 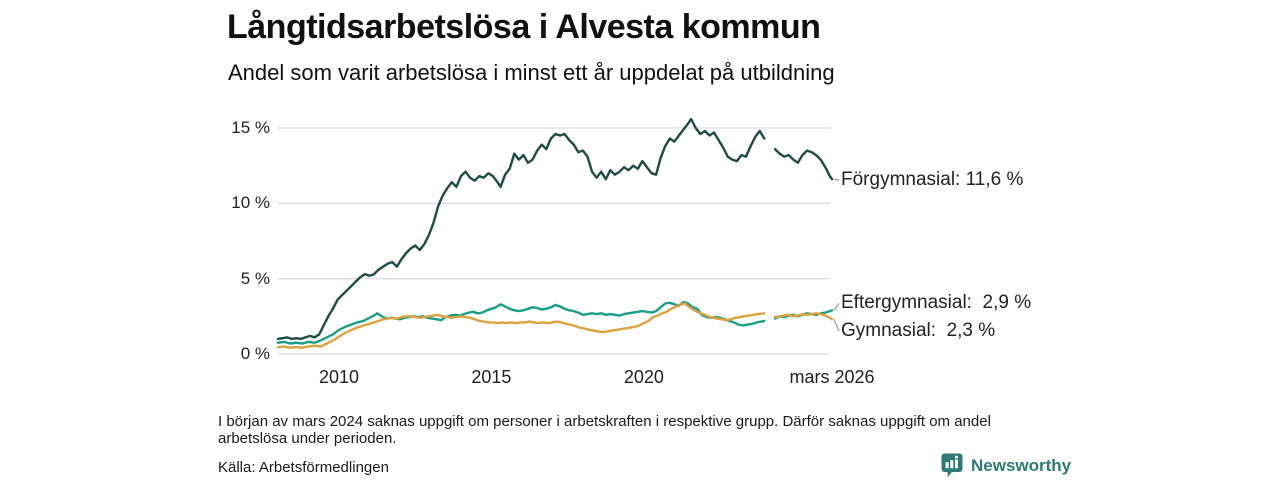 What do you see at coordinates (932, 180) in the screenshot?
I see `end-label-förgymnasial: Förgymnasial: 11,6 %` at bounding box center [932, 180].